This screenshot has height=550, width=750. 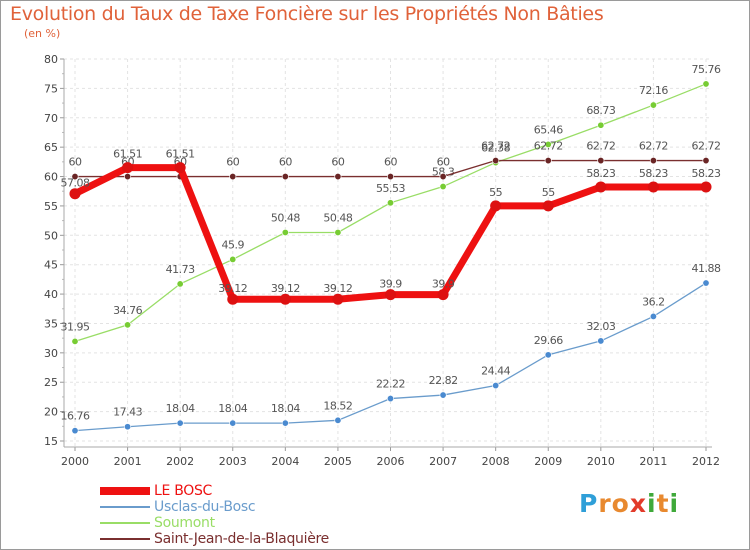 I want to click on x-tick-label: 2010, so click(x=601, y=461).